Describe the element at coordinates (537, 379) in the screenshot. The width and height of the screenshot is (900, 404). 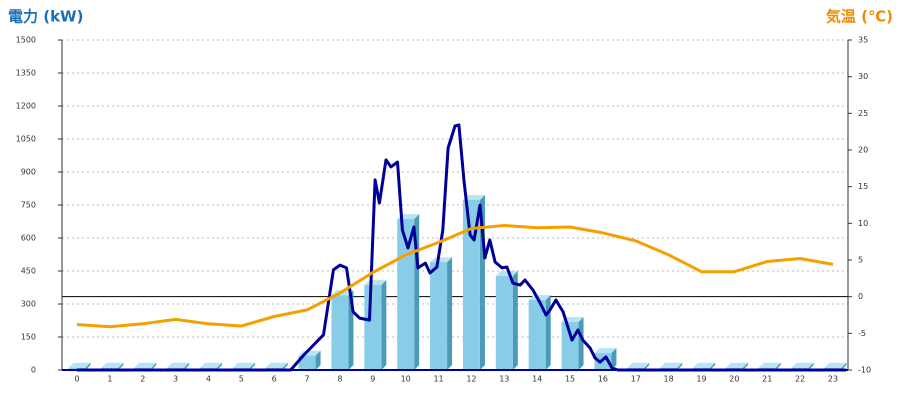
I see `x-tick-label: 14` at that location.